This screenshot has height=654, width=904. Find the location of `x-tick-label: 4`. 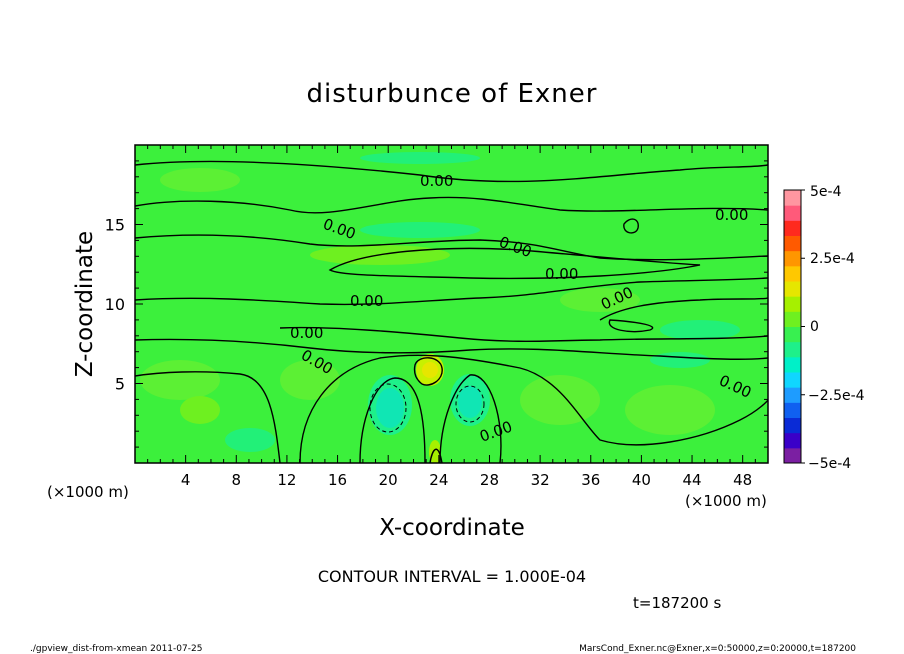

x-tick-label: 4 is located at coordinates (186, 480).